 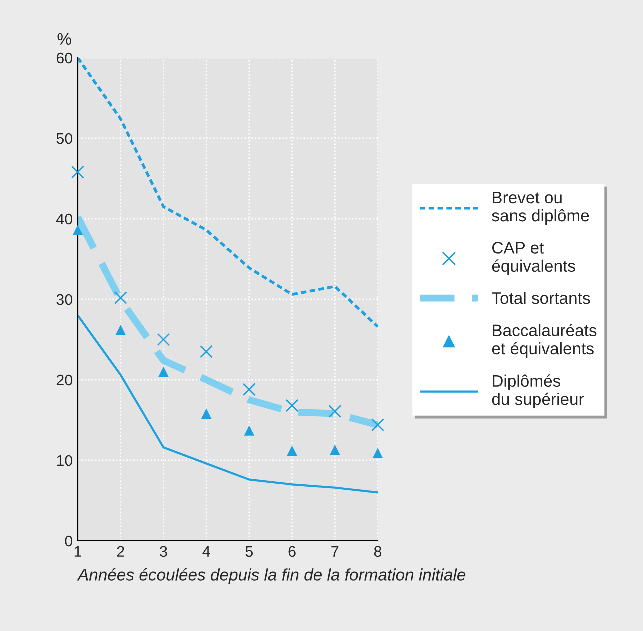 I want to click on x-axis-title: Années écoulées depuis la fin de la formation initiale, so click(x=271, y=576).